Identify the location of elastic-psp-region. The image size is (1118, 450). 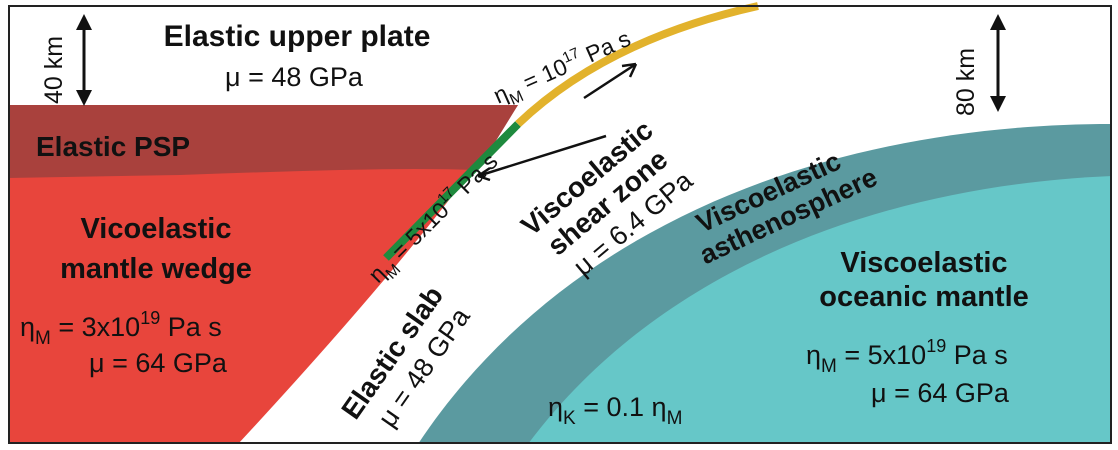
(263, 141).